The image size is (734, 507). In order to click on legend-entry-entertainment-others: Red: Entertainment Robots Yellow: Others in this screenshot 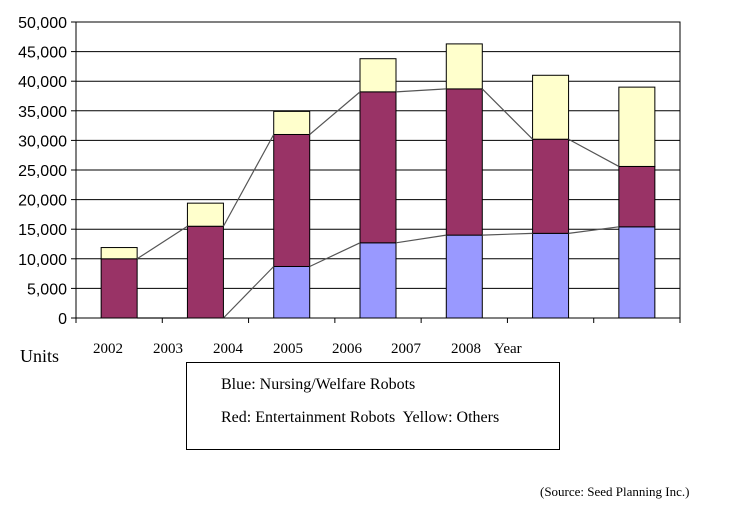, I will do `click(360, 417)`.